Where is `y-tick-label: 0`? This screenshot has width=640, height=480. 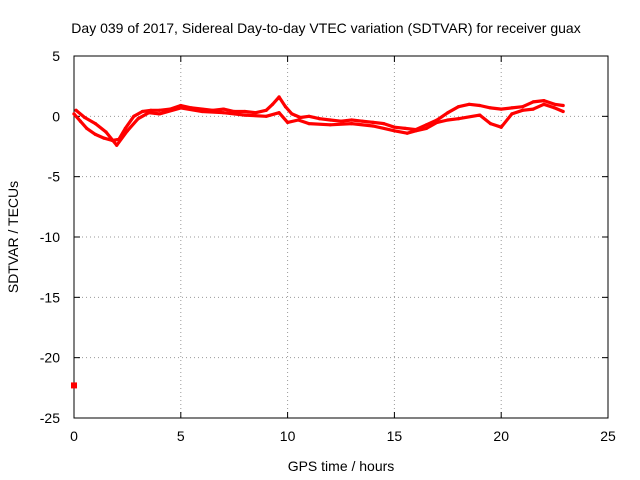
y-tick-label: 0 is located at coordinates (56, 116).